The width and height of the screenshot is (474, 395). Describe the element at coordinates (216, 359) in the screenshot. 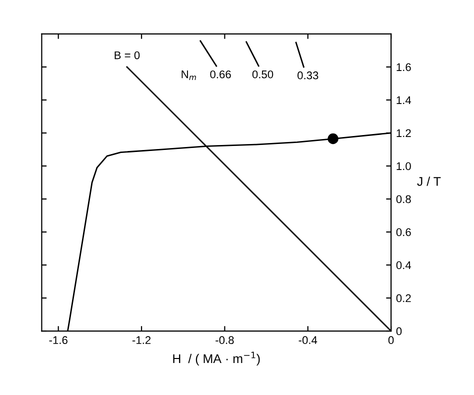

I see `x-axis-title: H / ( MA · m$^{−1}$)` at that location.